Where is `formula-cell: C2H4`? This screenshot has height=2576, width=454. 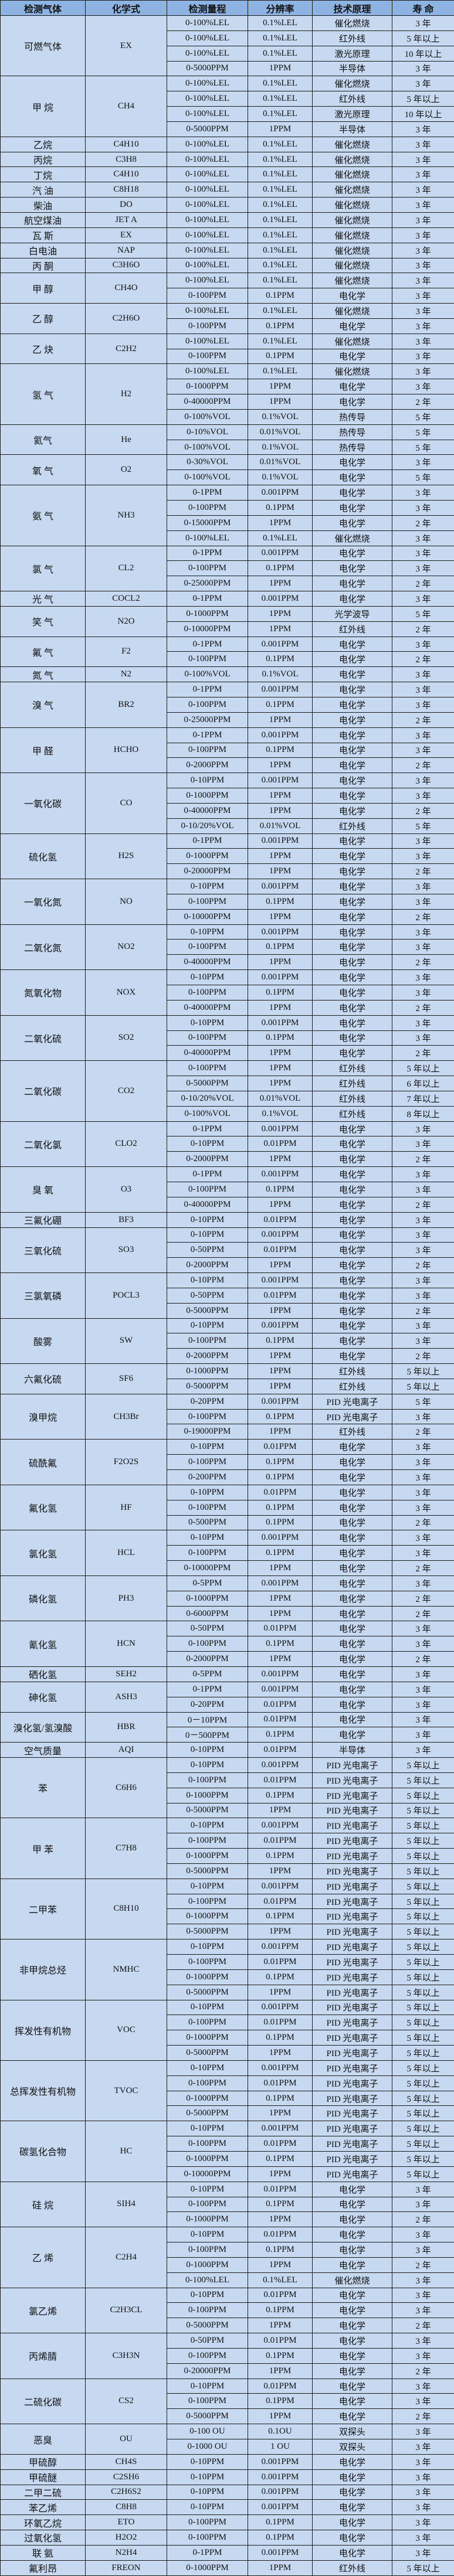 formula-cell: C2H4 is located at coordinates (126, 2257).